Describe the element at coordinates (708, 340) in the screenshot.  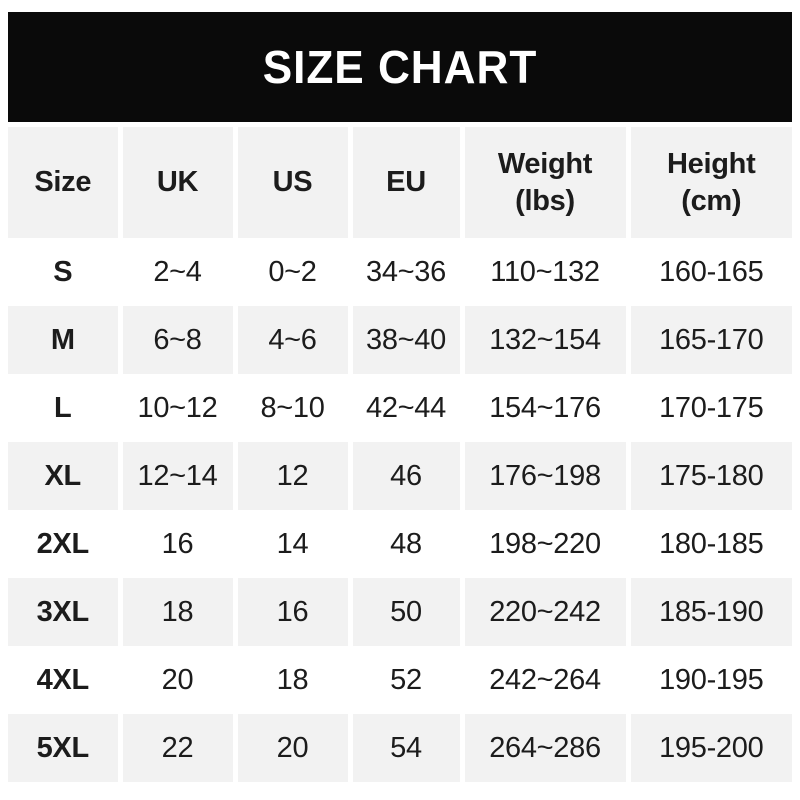
I see `height-cell: 165-170` at that location.